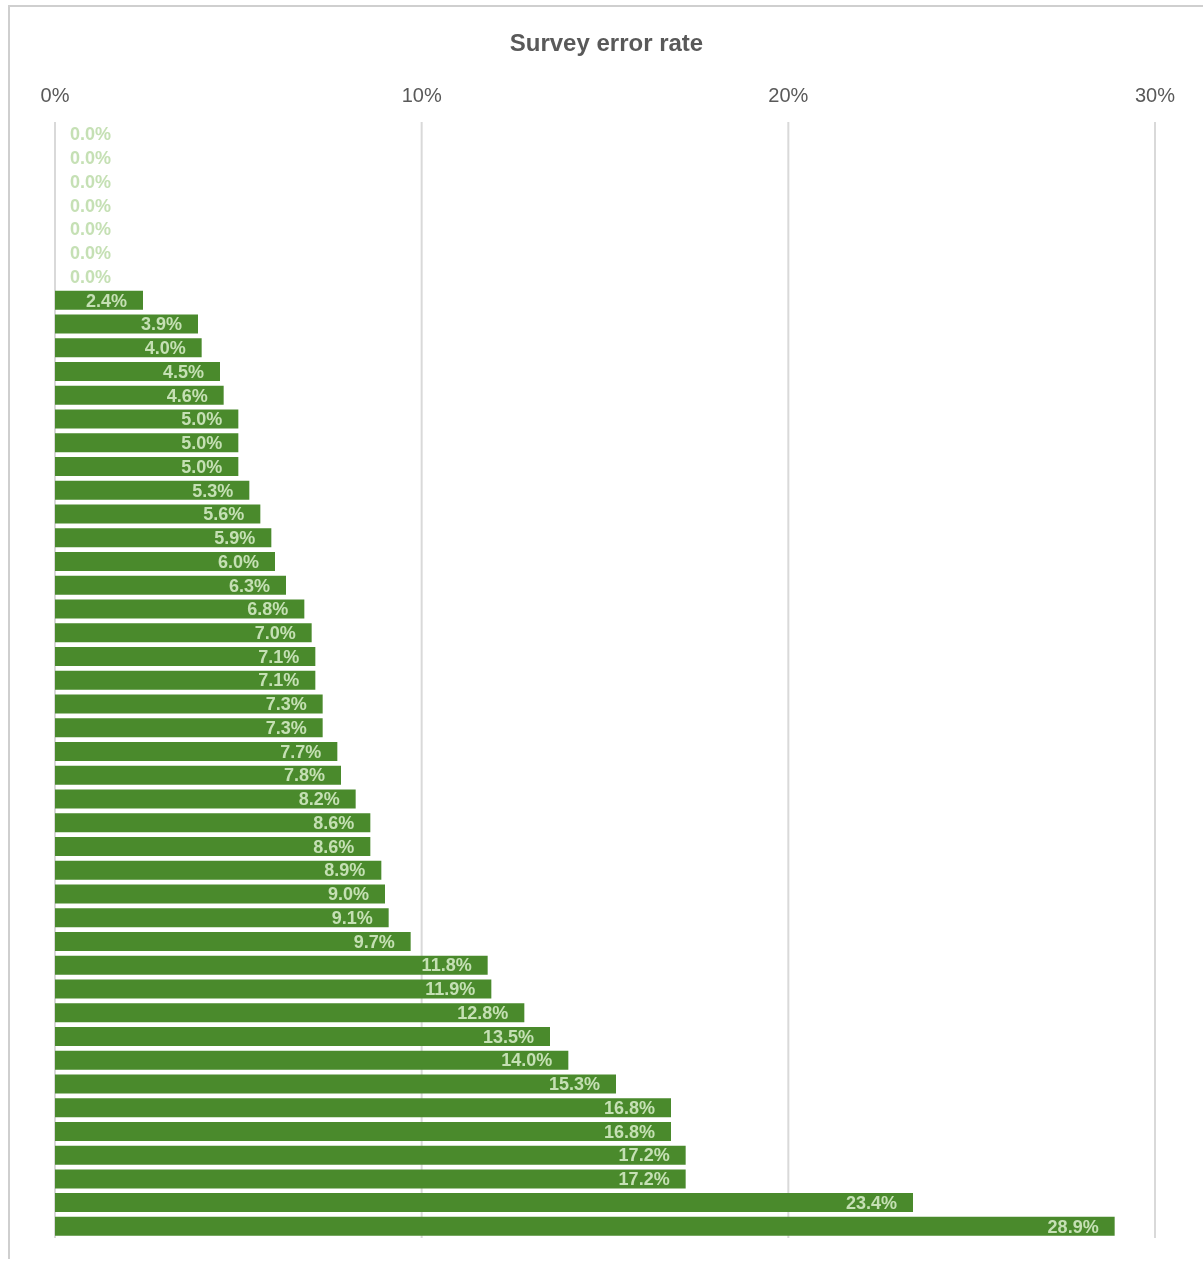 The height and width of the screenshot is (1261, 1203). What do you see at coordinates (345, 870) in the screenshot?
I see `data-label: 8.9%` at bounding box center [345, 870].